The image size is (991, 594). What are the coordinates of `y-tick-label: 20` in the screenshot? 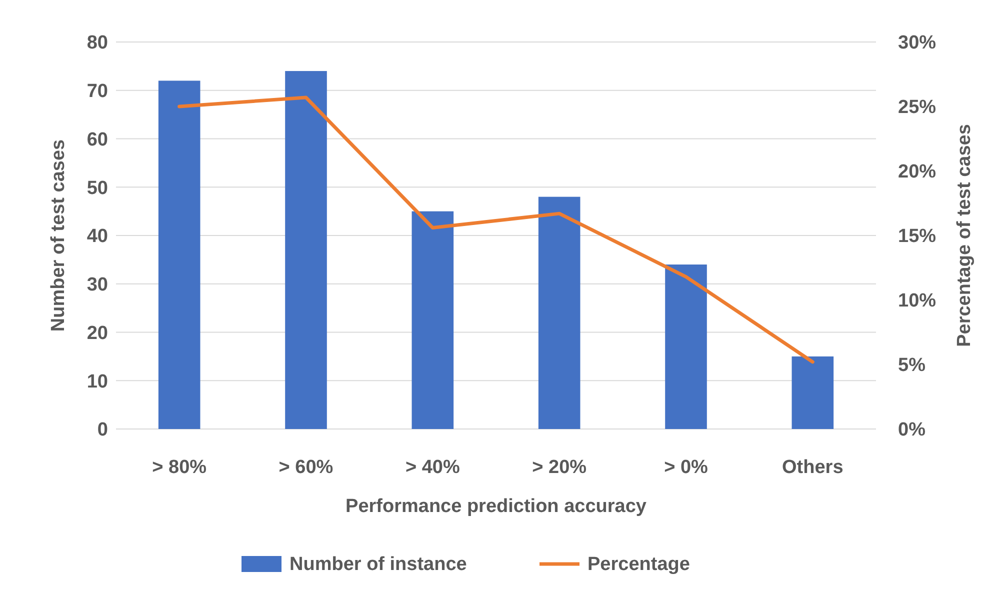 It's located at (97, 333).